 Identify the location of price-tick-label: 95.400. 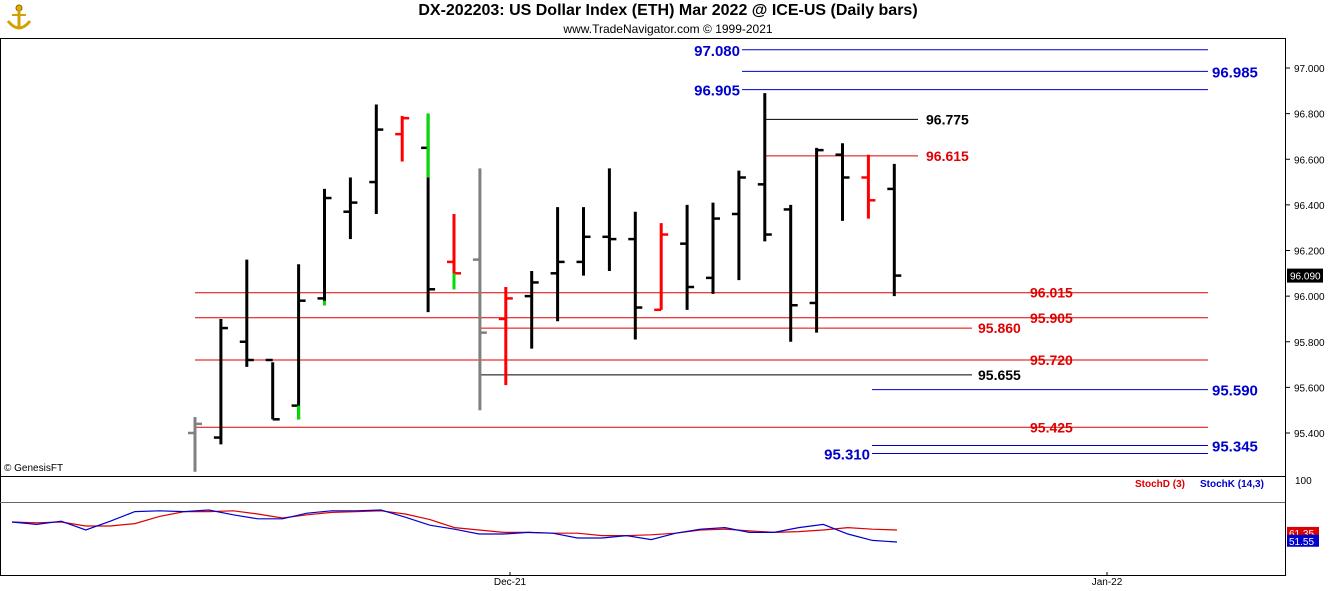
(1309, 434).